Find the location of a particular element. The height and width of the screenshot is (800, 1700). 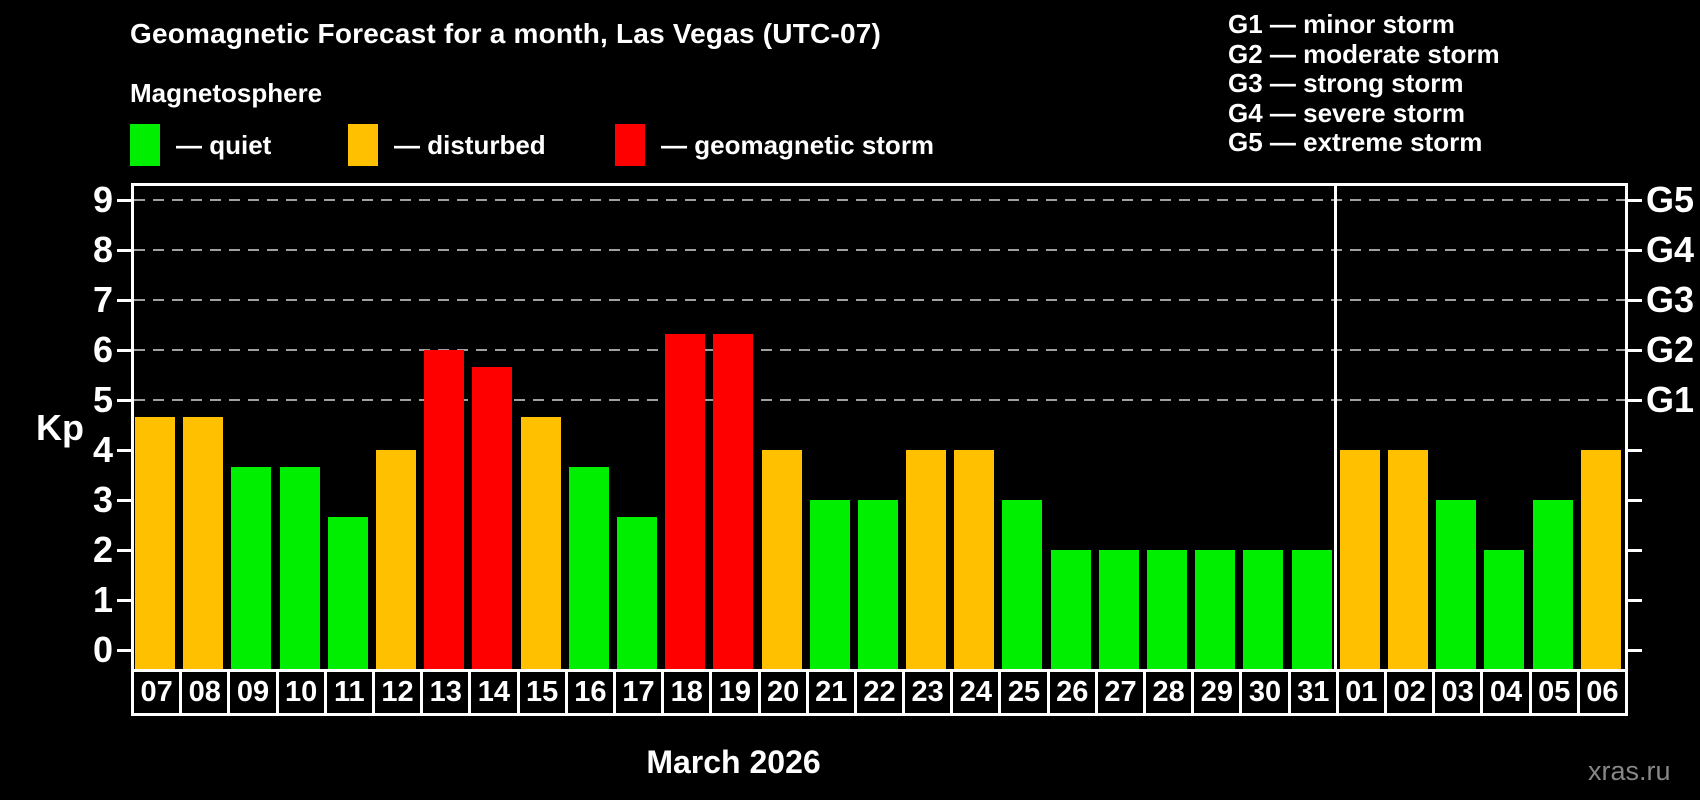

g-axis-label-G1: G1 is located at coordinates (1670, 399).